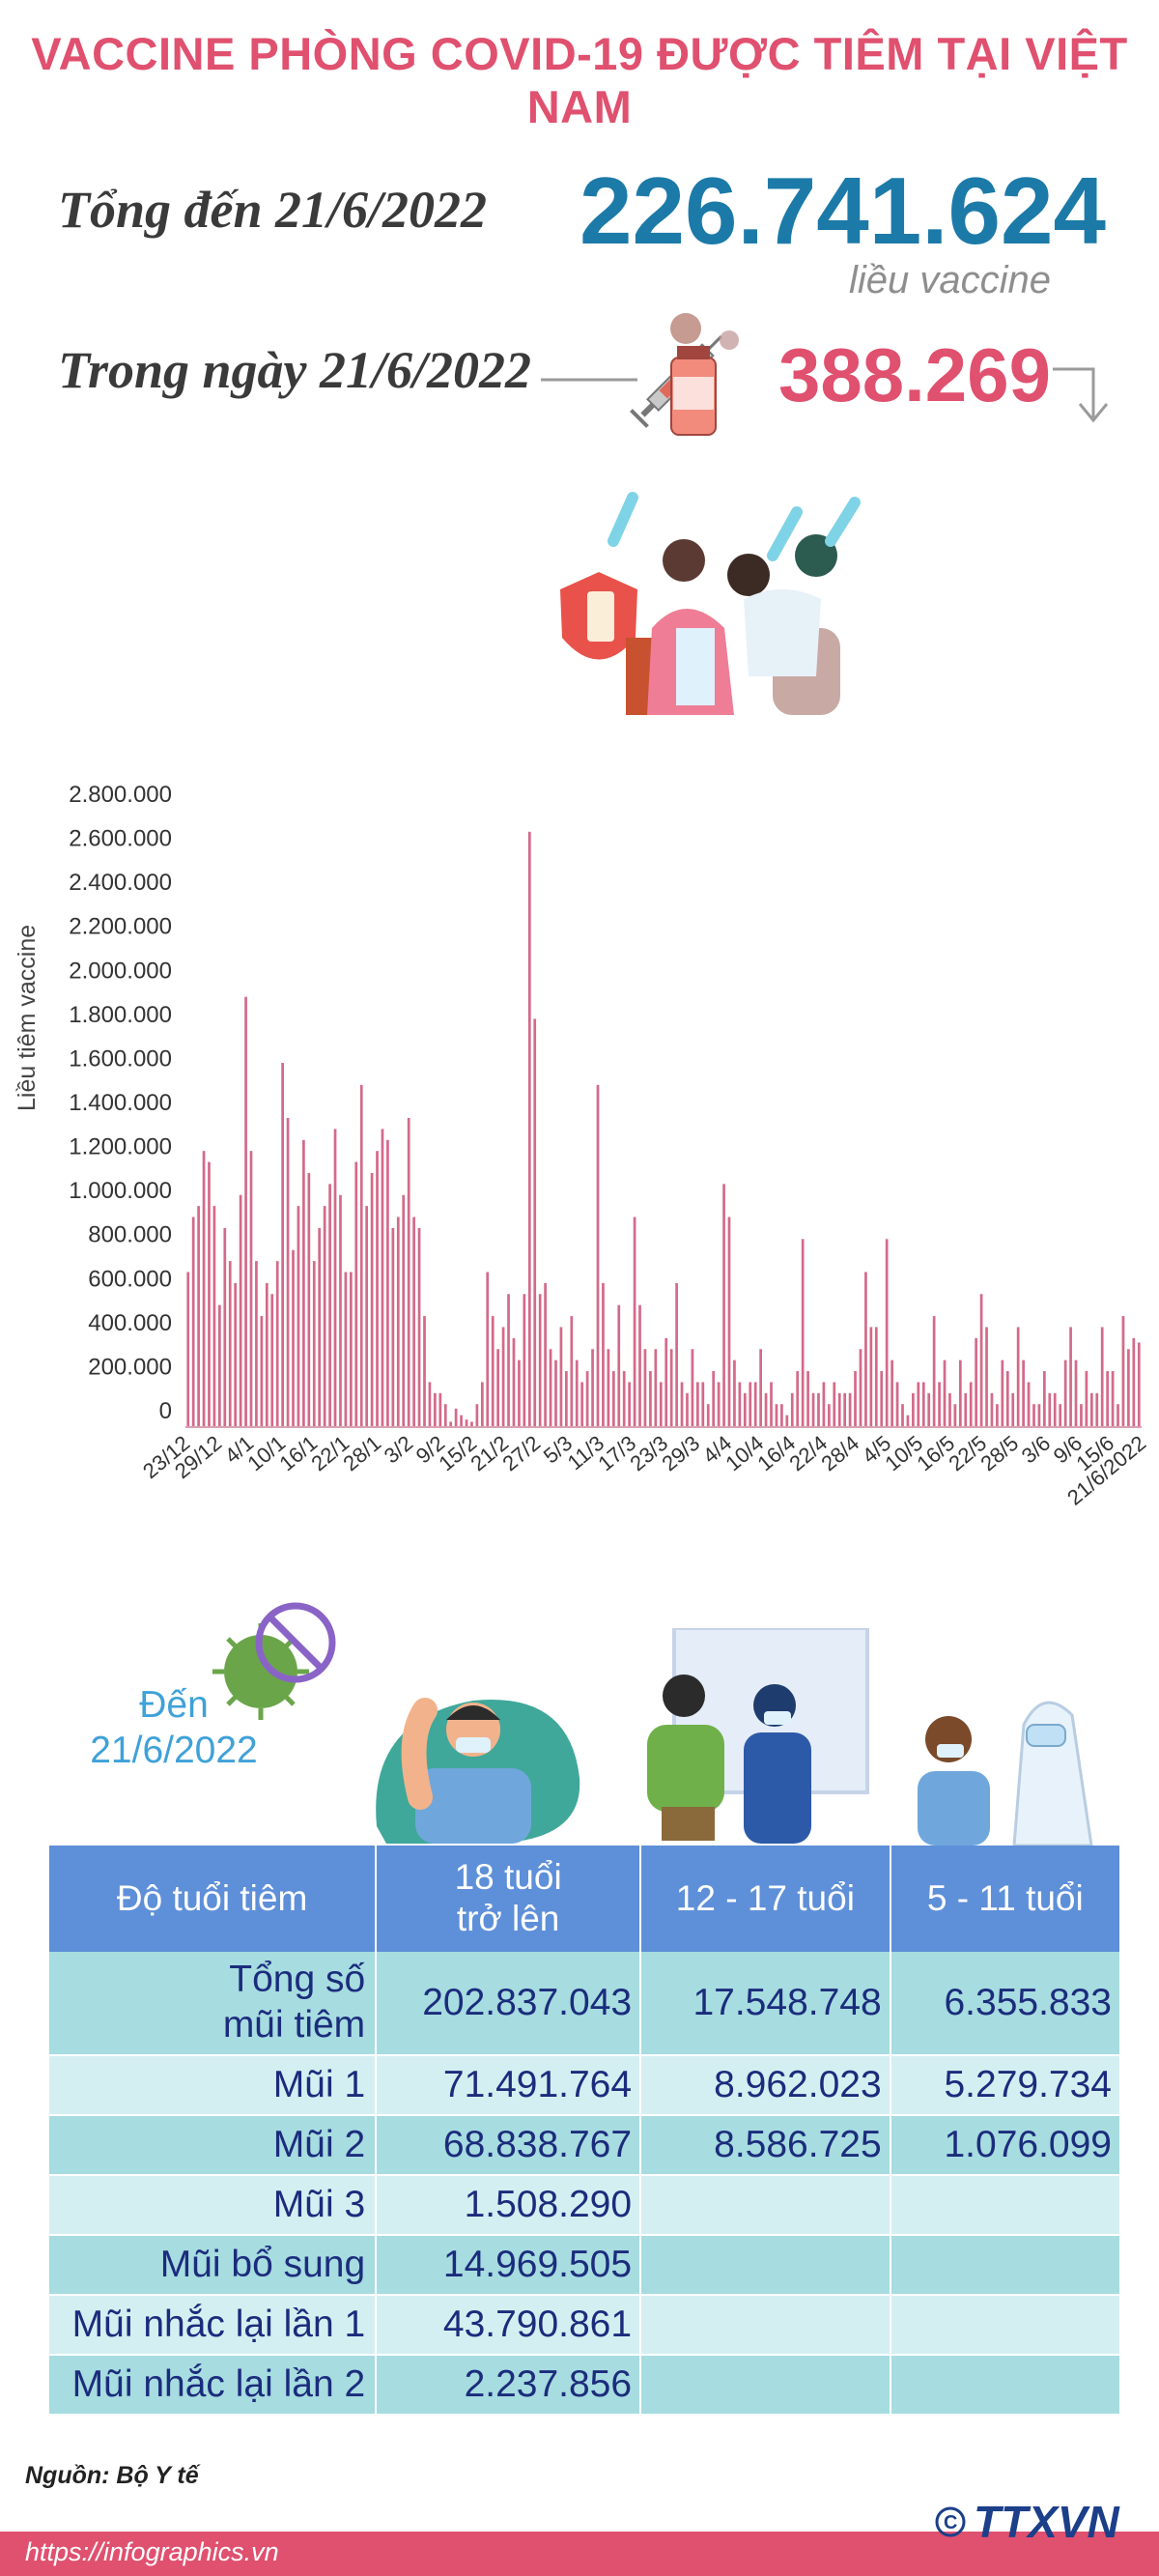 Image resolution: width=1159 pixels, height=2576 pixels. I want to click on total-label: Tổng đến 21/6/2022, so click(273, 210).